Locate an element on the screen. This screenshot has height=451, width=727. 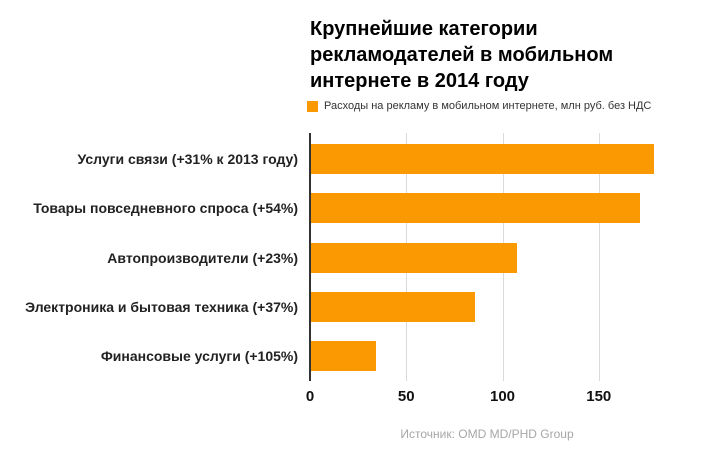
x-tick-label: 0 is located at coordinates (310, 396).